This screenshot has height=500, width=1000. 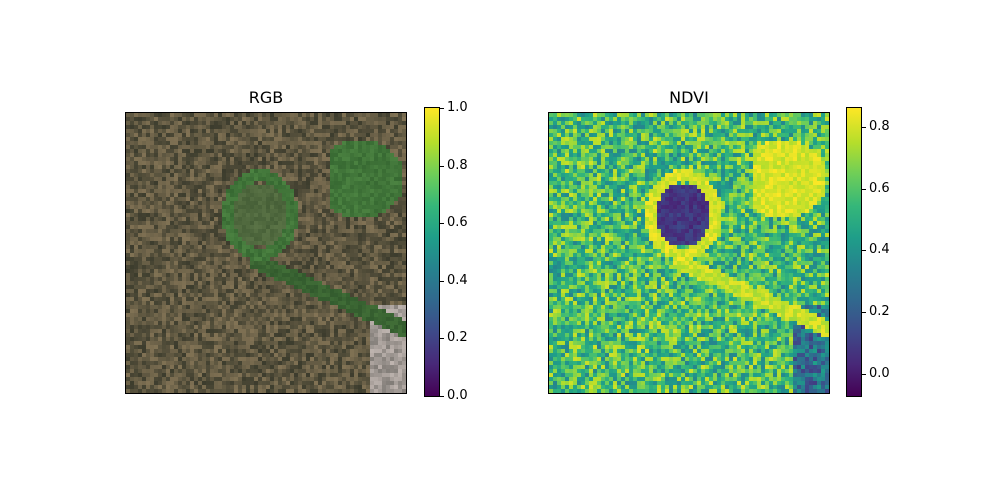 I want to click on rgb-panel-title: RGB, so click(x=266, y=97).